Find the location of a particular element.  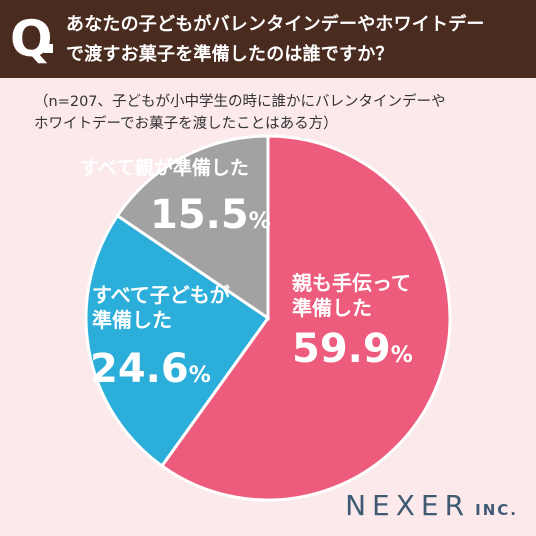

slice-label-1-line-1: 親も手伝って is located at coordinates (351, 283).